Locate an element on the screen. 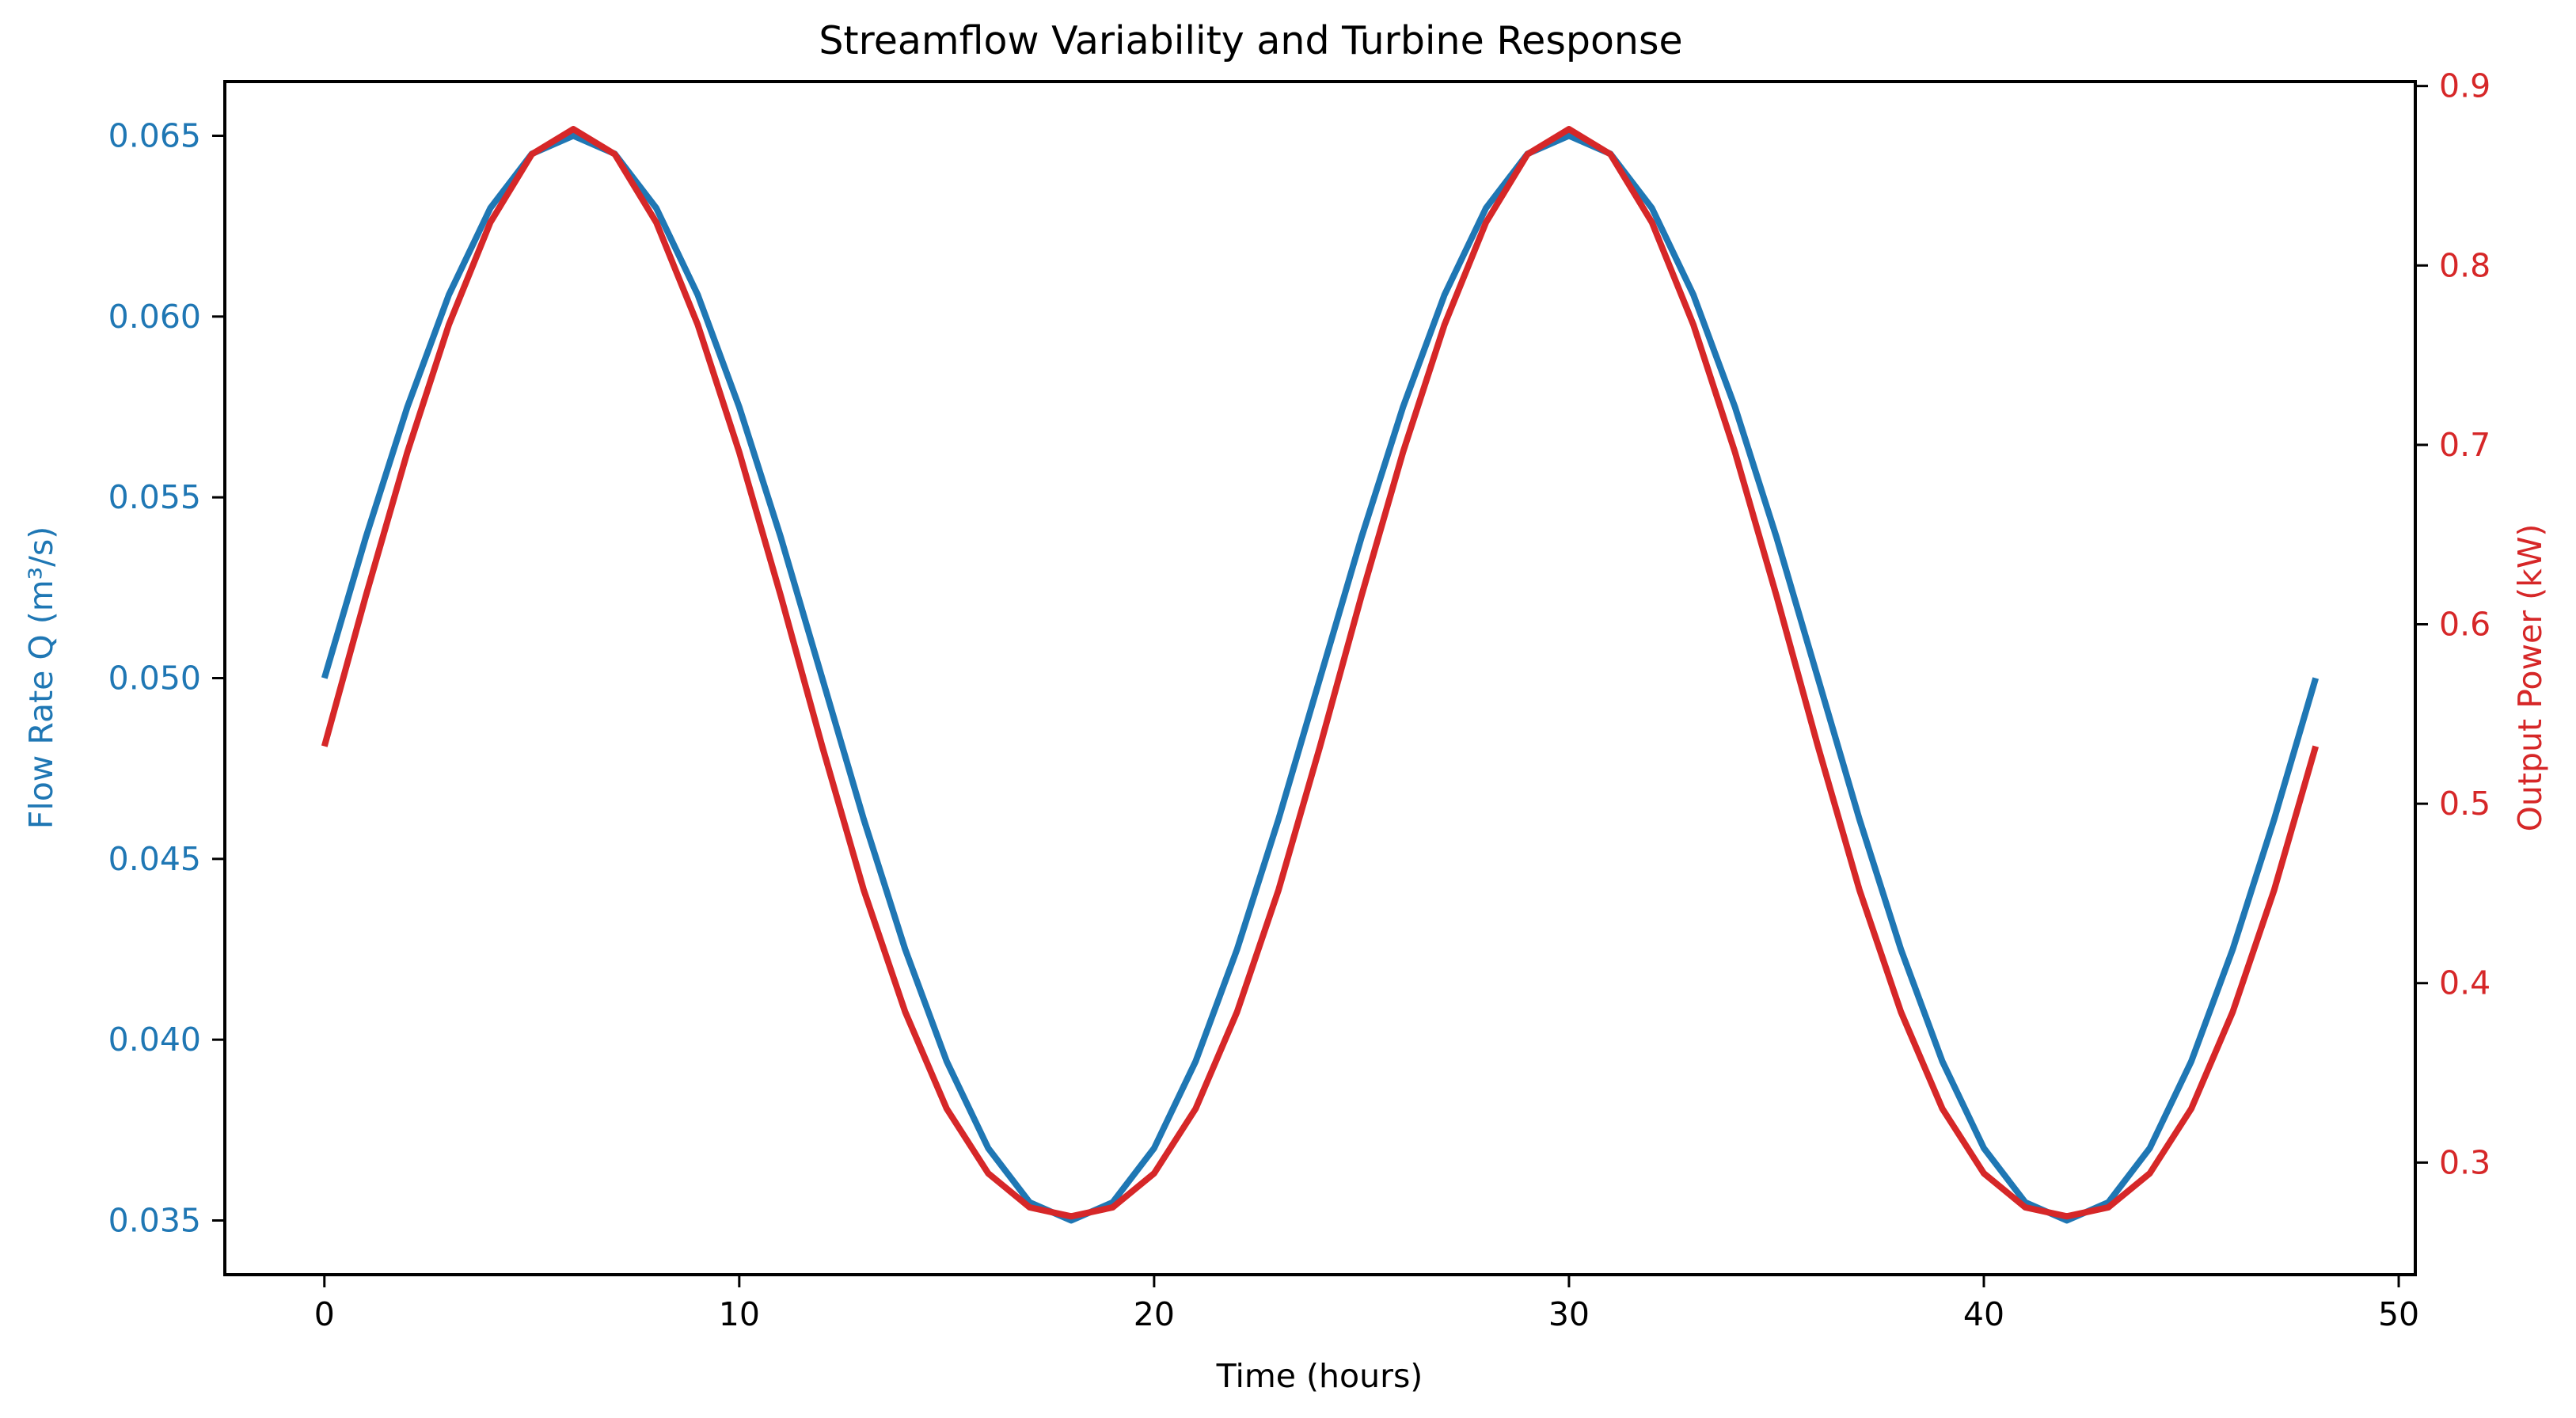 The height and width of the screenshot is (1418, 2576). left-y-axis-ticks: 0.035 0.040 0.045 0.050 0.055 0.060 0.065 is located at coordinates (166, 678).